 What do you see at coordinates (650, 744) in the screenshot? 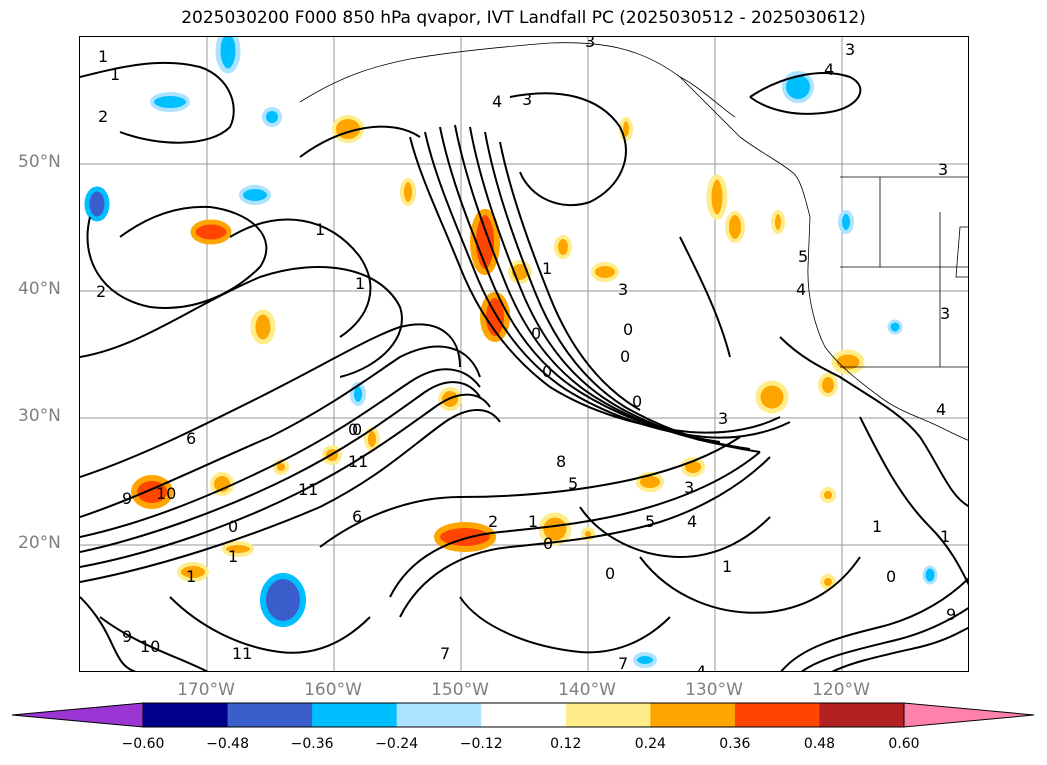
I see `colorbar-tick-label: 0.24` at bounding box center [650, 744].